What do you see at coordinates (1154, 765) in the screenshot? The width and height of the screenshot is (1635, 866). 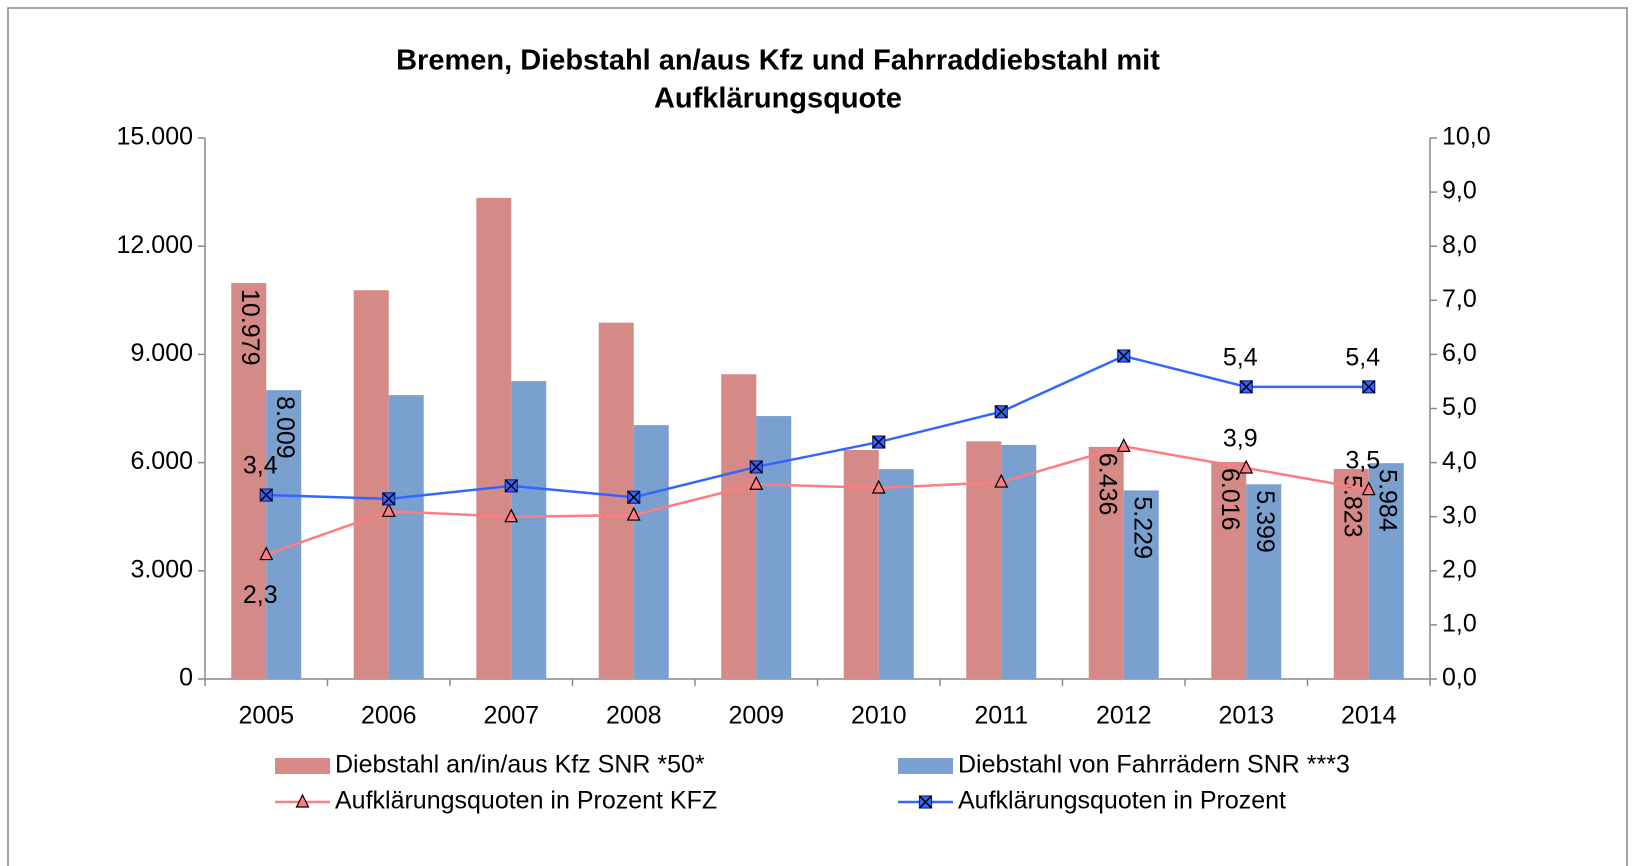 I see `legend-label: Diebstahl von Fahrrädern SNR ***3` at bounding box center [1154, 765].